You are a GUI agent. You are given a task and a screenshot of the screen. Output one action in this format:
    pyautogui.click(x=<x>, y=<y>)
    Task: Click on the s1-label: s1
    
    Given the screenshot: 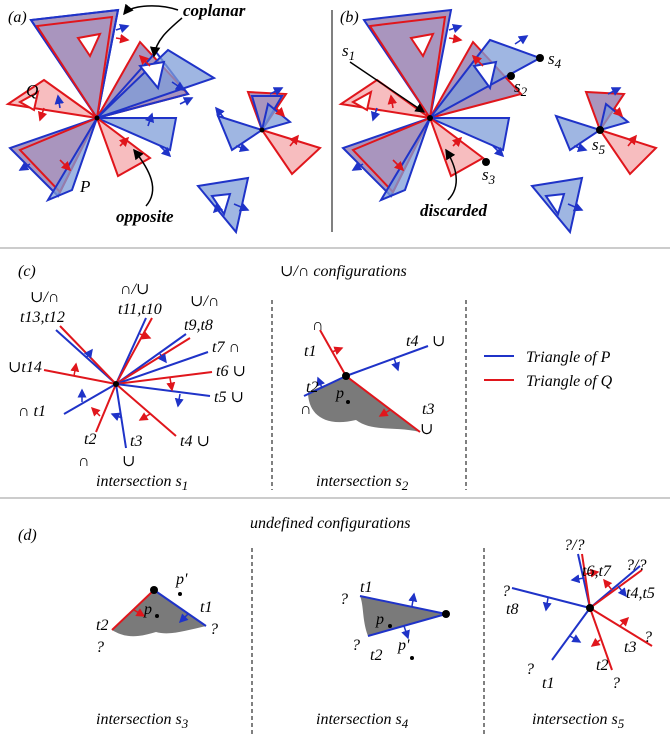 What is the action you would take?
    pyautogui.click(x=348, y=52)
    